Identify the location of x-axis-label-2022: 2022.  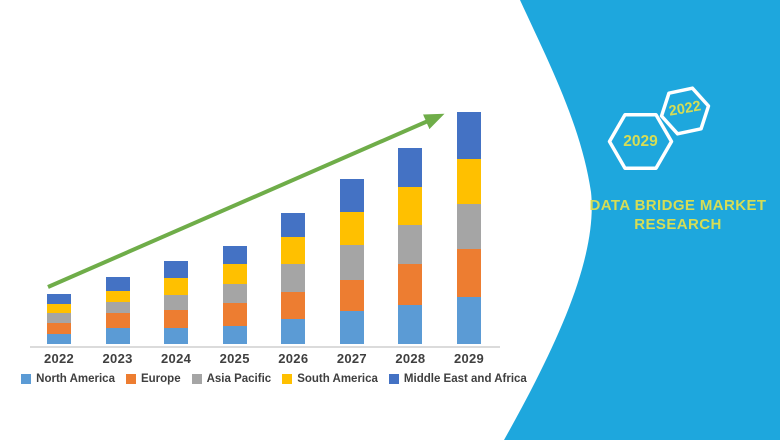
(59, 358).